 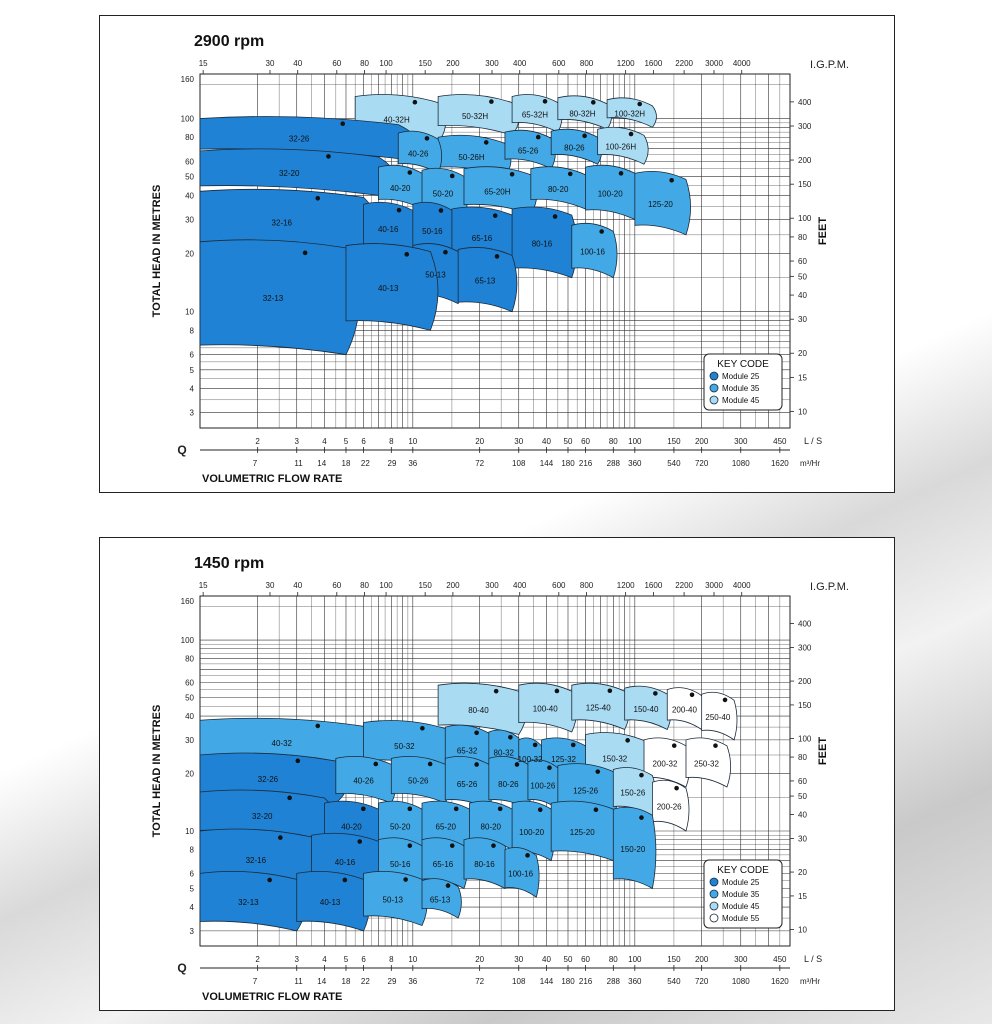 I want to click on ls-tick-label: 200, so click(x=702, y=959).